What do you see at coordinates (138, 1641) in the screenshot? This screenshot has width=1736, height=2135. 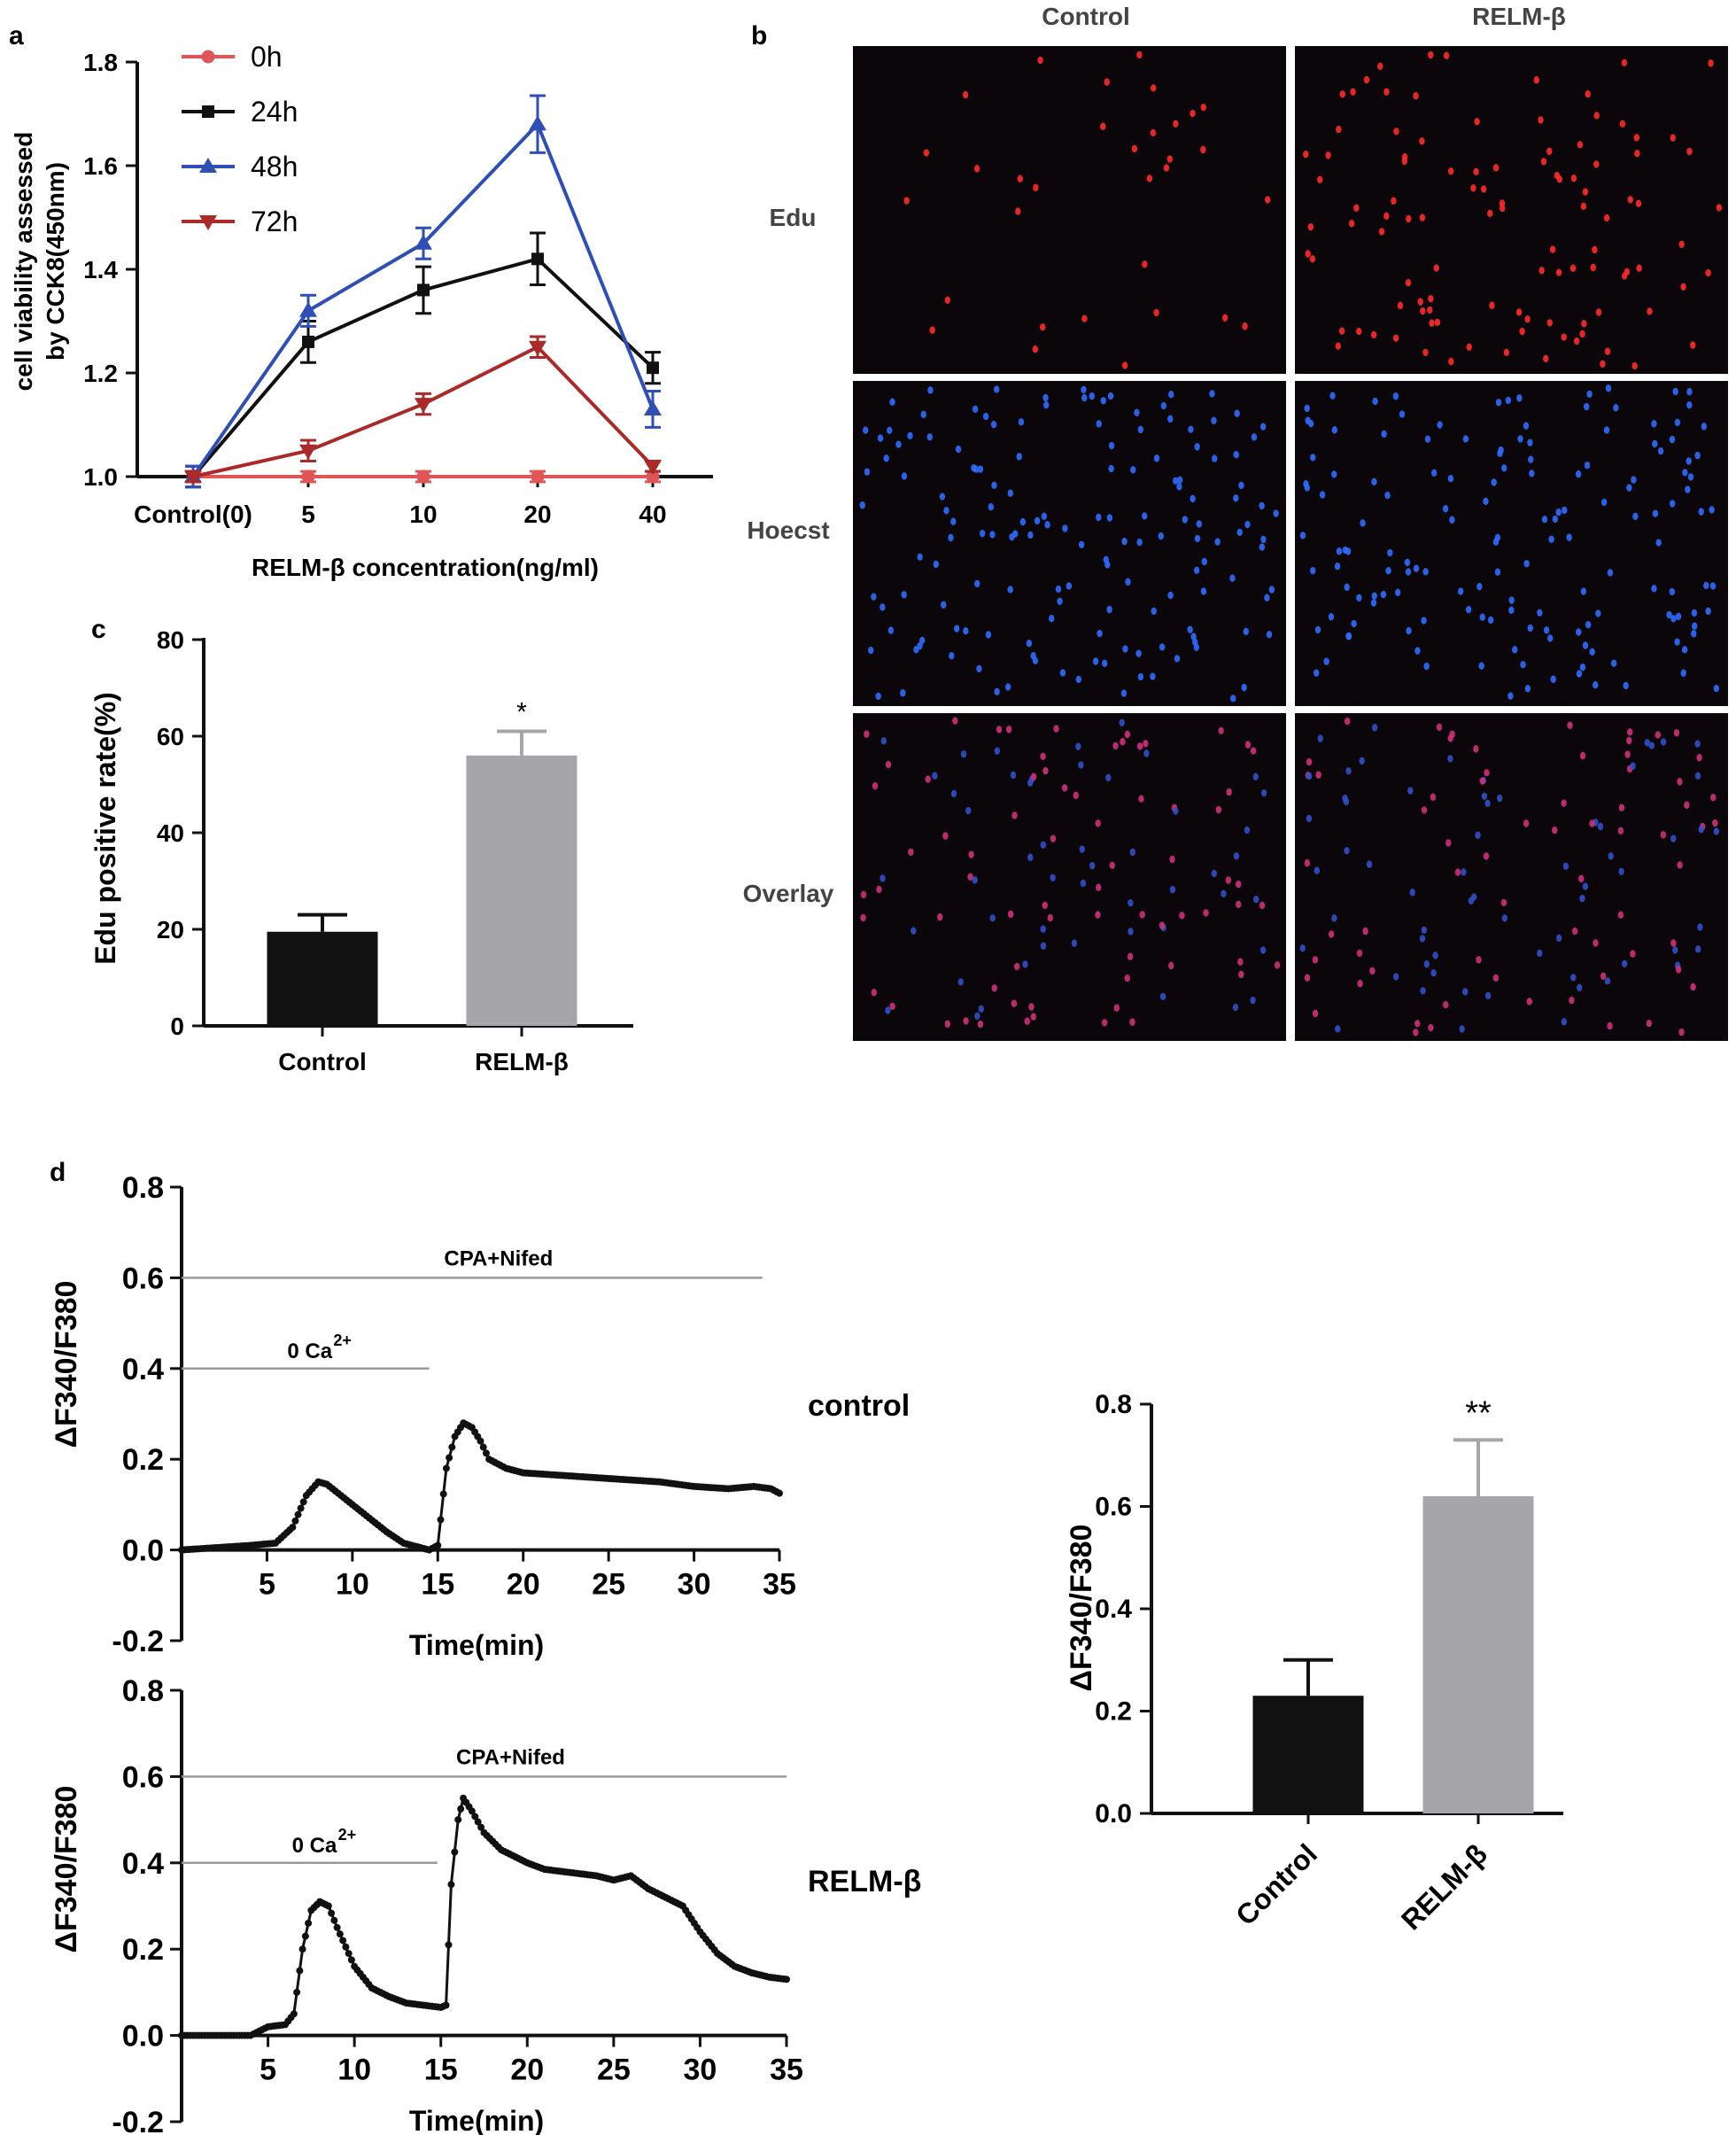 I see `chart-d-control-ytick-label: -0.2` at bounding box center [138, 1641].